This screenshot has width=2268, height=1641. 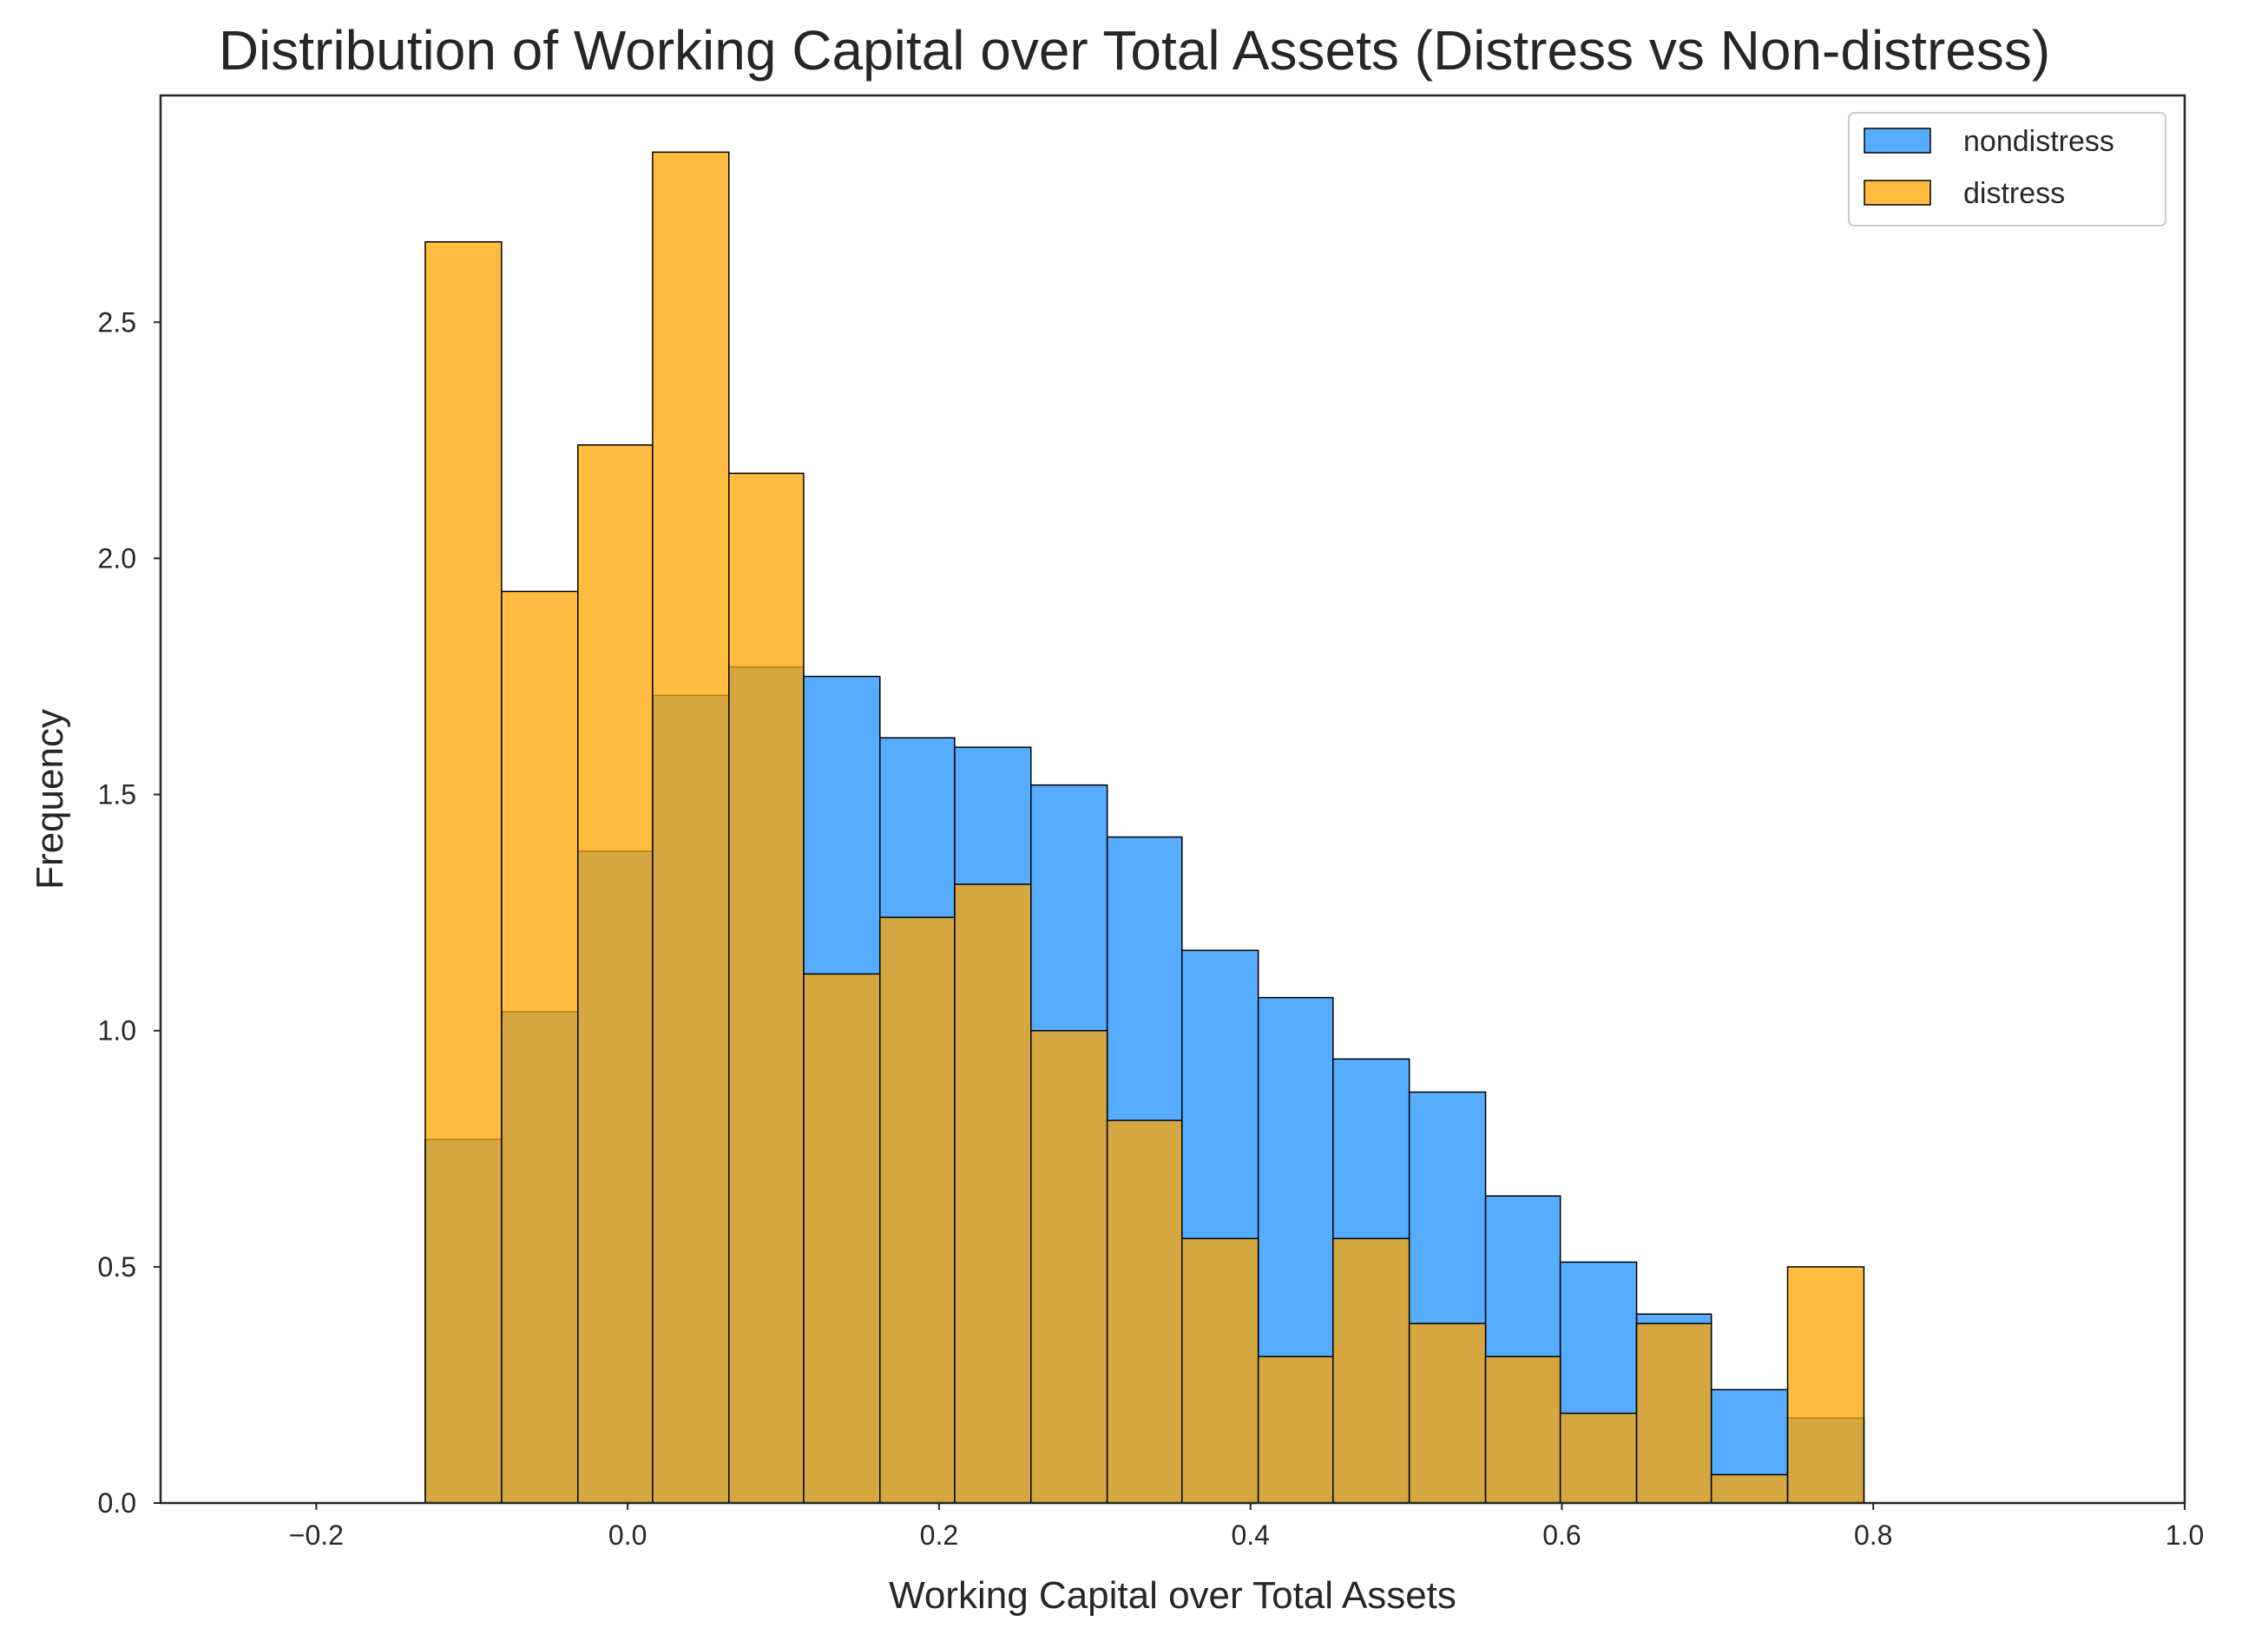 I want to click on legend-label-nondistress: nondistress, so click(x=2038, y=141).